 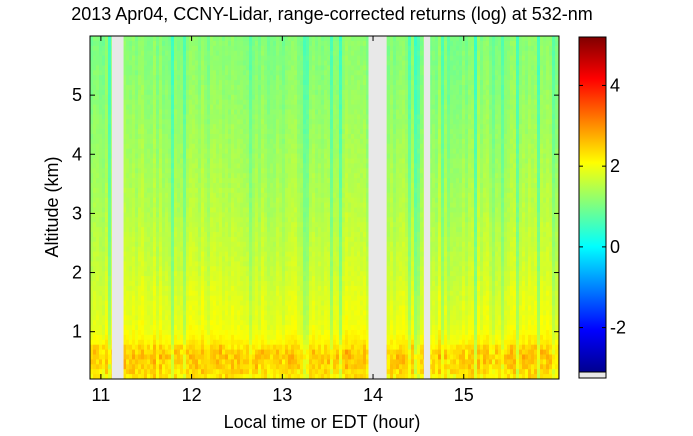 I want to click on colorbar-tick-label: 0, so click(x=615, y=247).